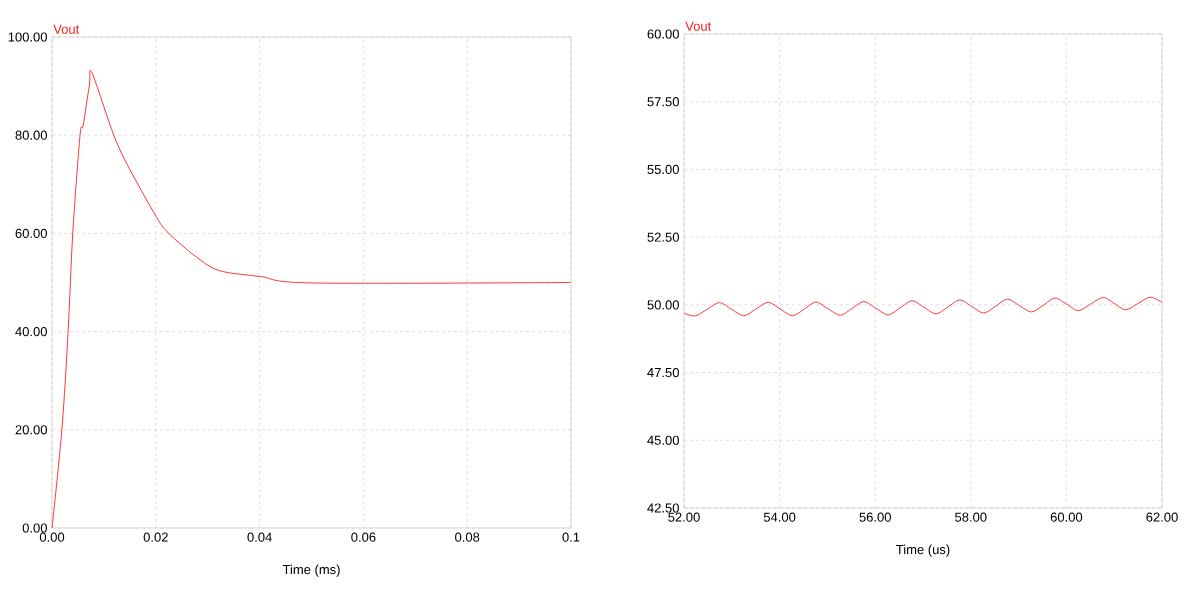  What do you see at coordinates (31, 331) in the screenshot?
I see `y-tick-label: 40.00` at bounding box center [31, 331].